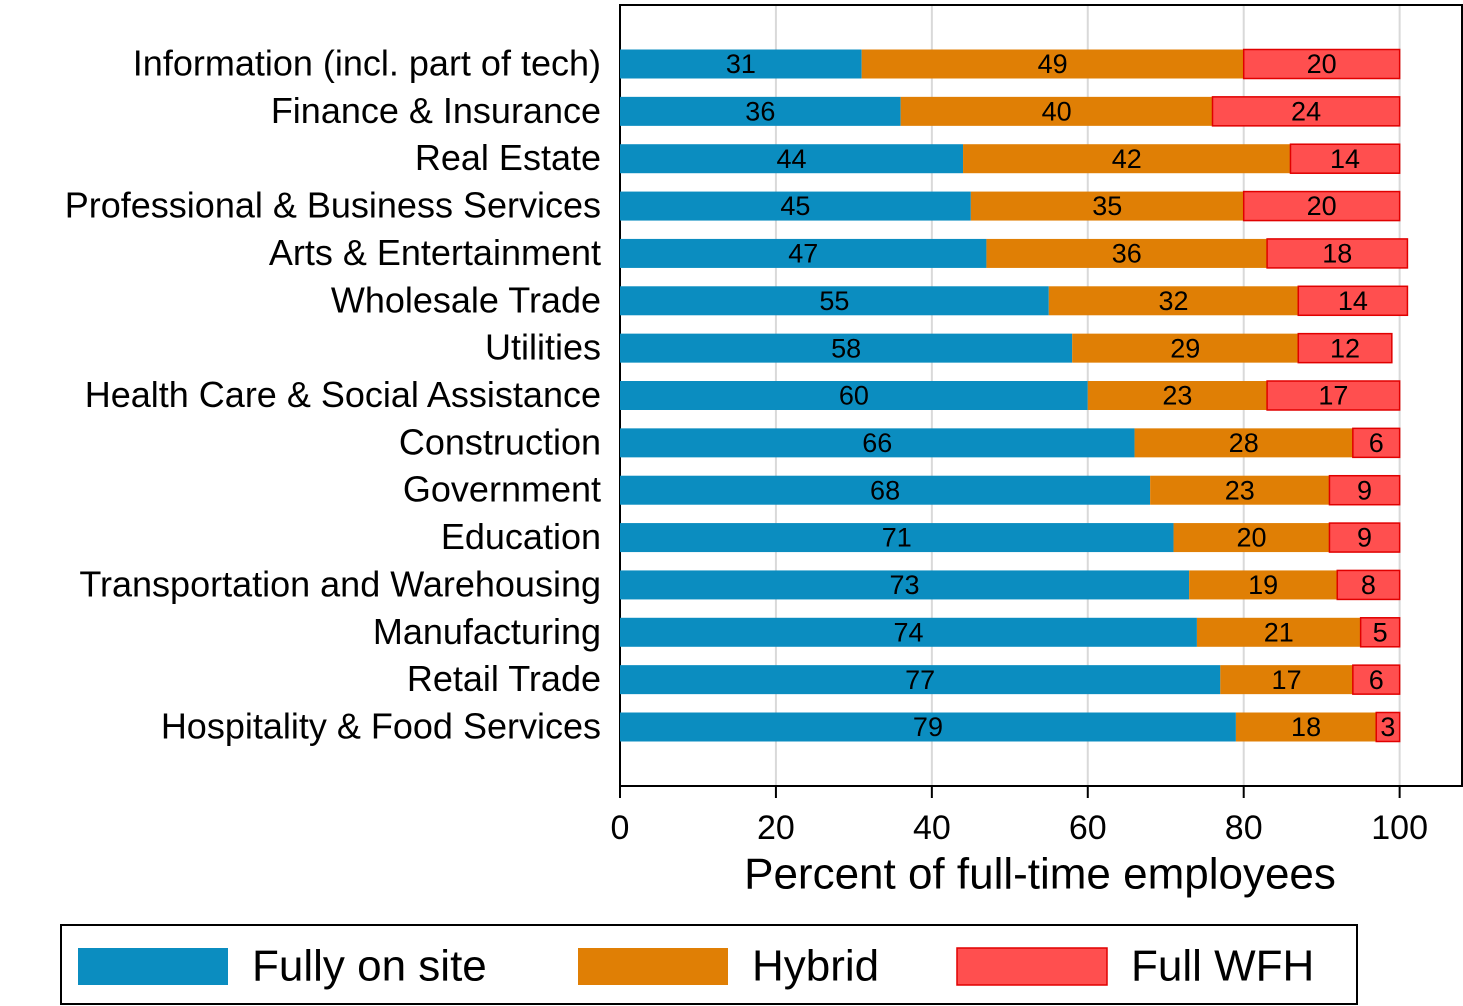 The image size is (1463, 1006). I want to click on value-label: 74, so click(908, 632).